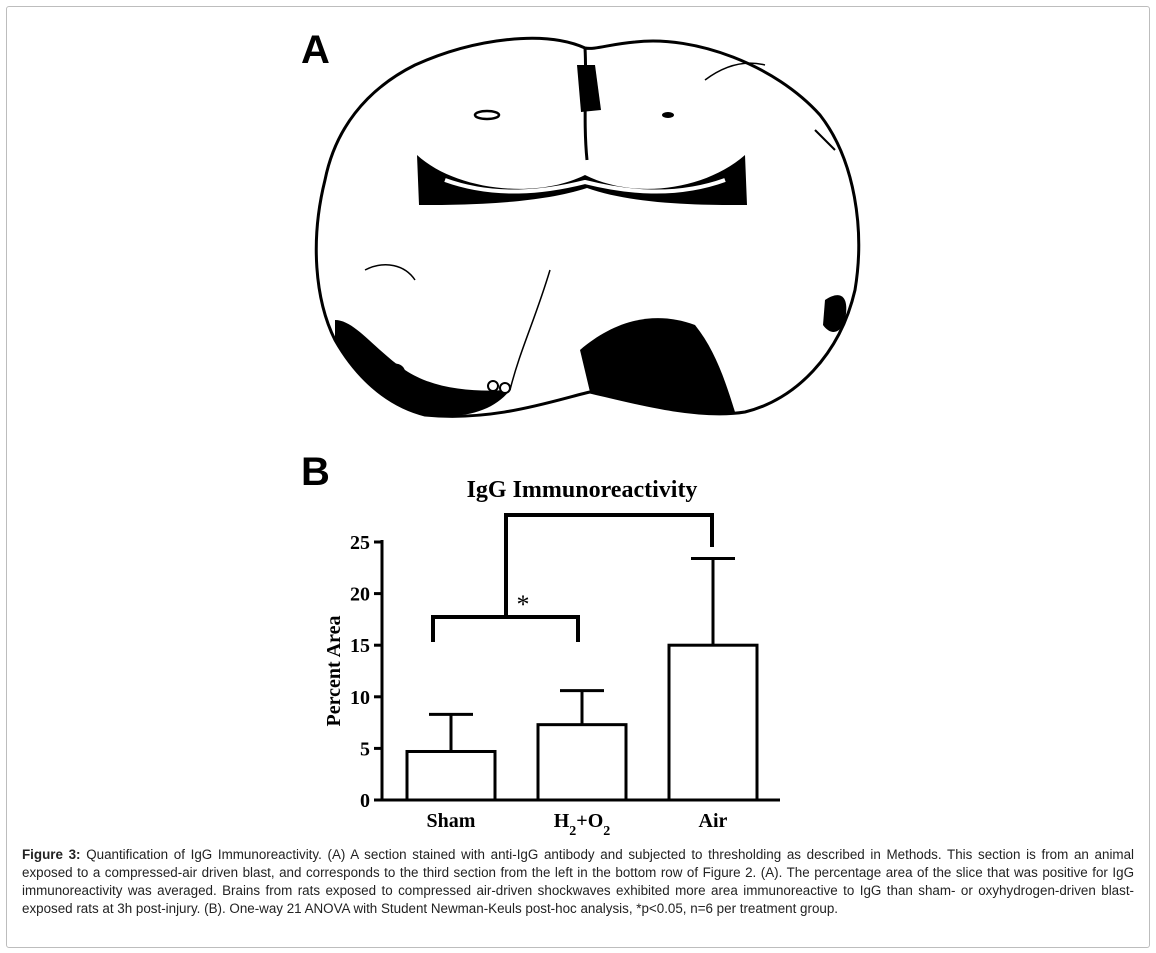  I want to click on y-tick-label: 10, so click(360, 698).